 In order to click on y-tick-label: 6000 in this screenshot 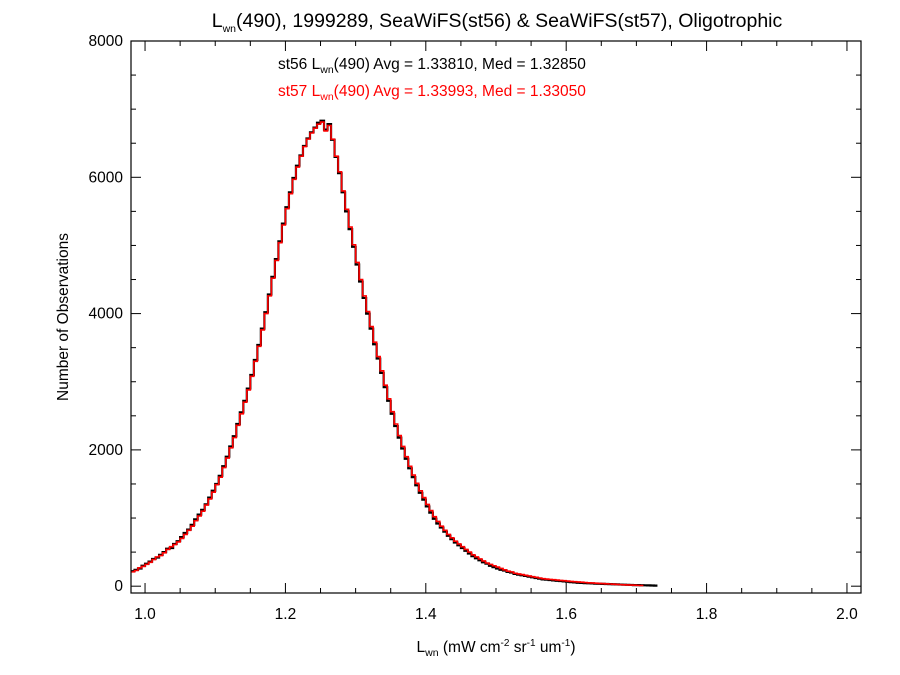, I will do `click(106, 177)`.